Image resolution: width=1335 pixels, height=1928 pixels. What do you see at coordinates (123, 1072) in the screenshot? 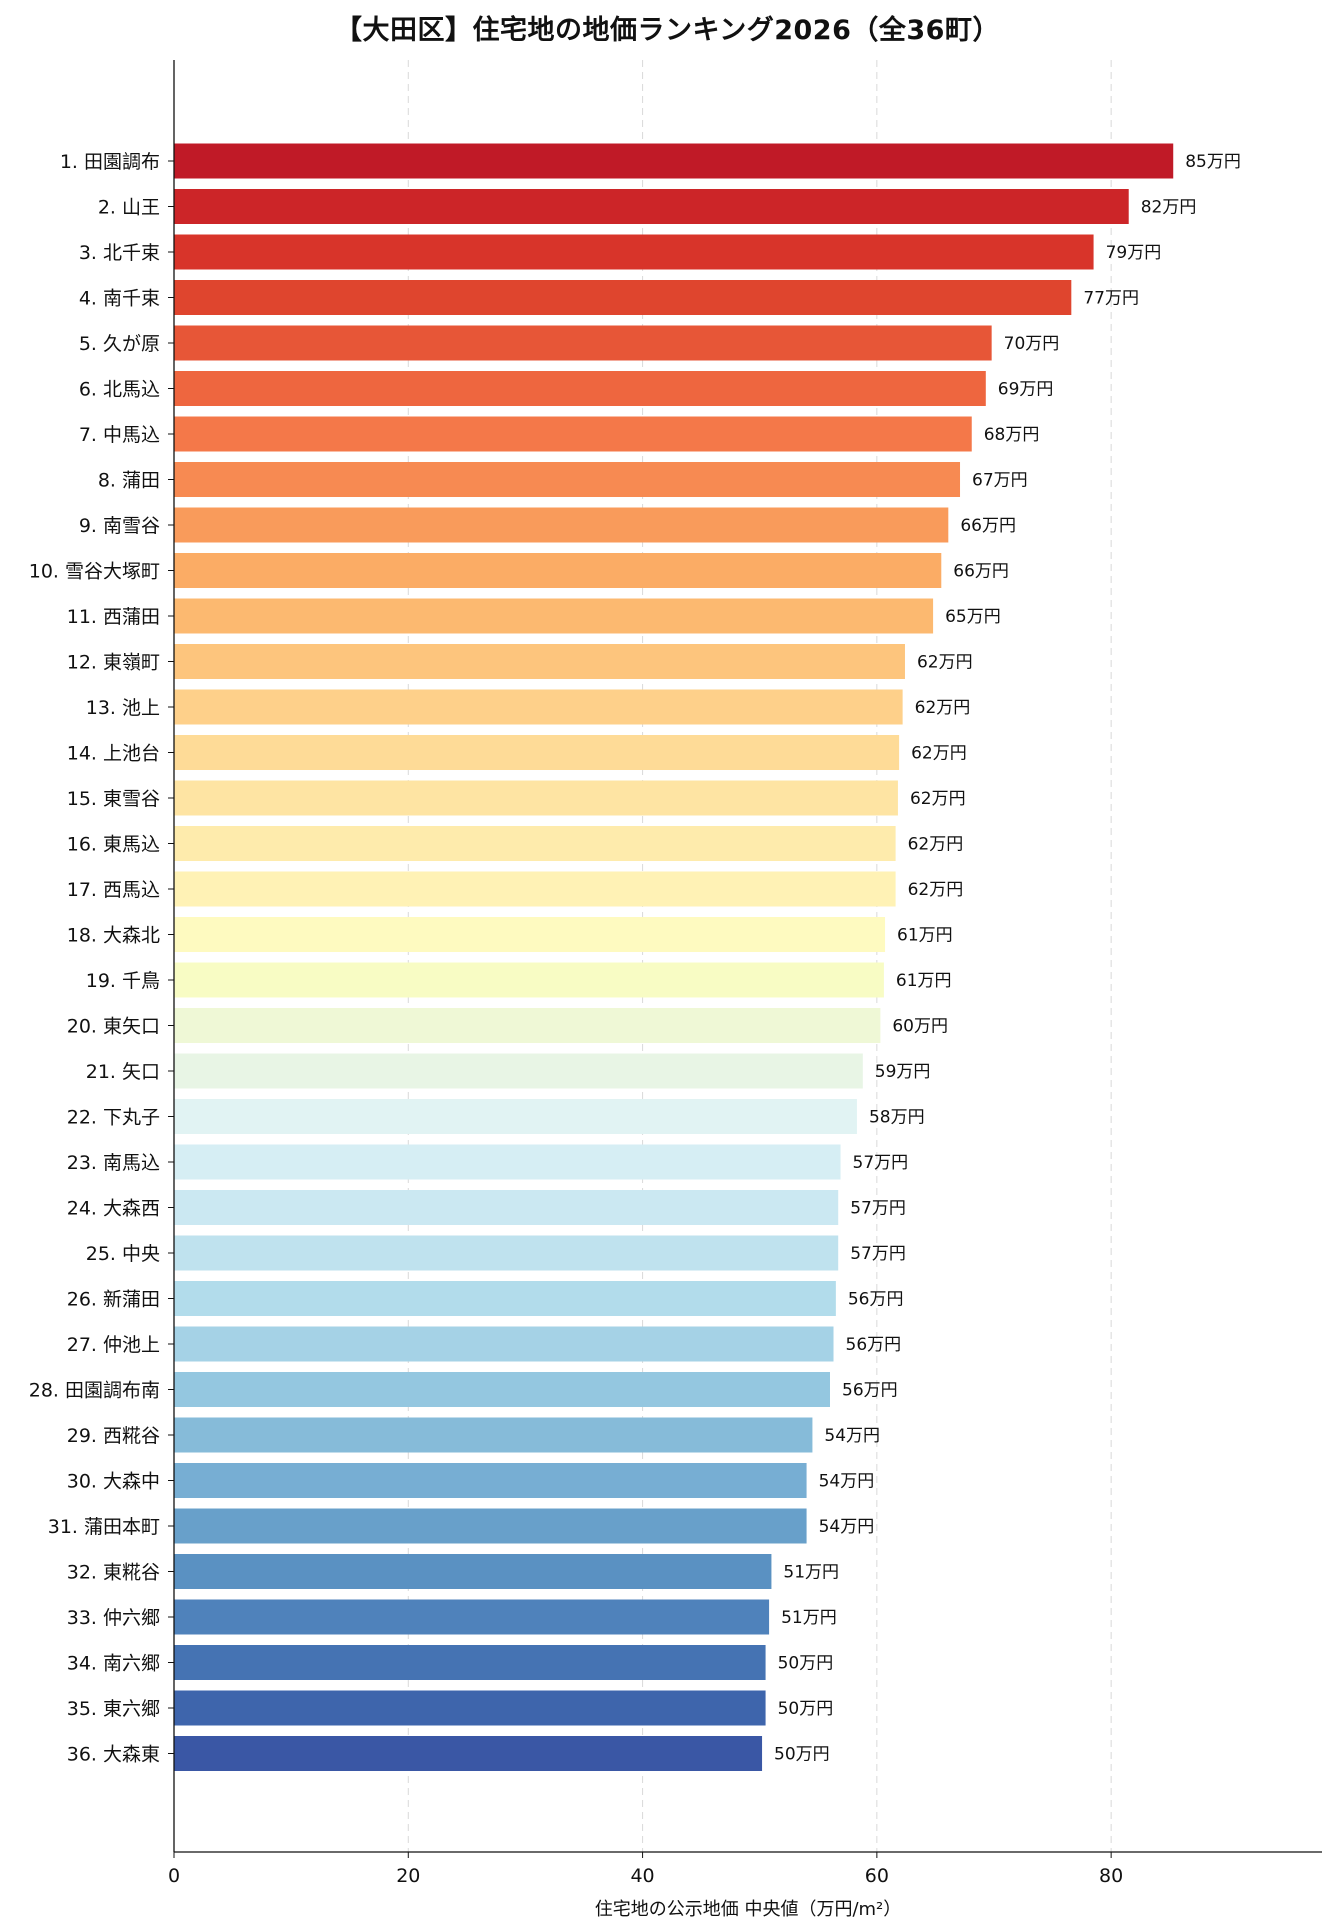
I see `category-label: 21. 矢口` at bounding box center [123, 1072].